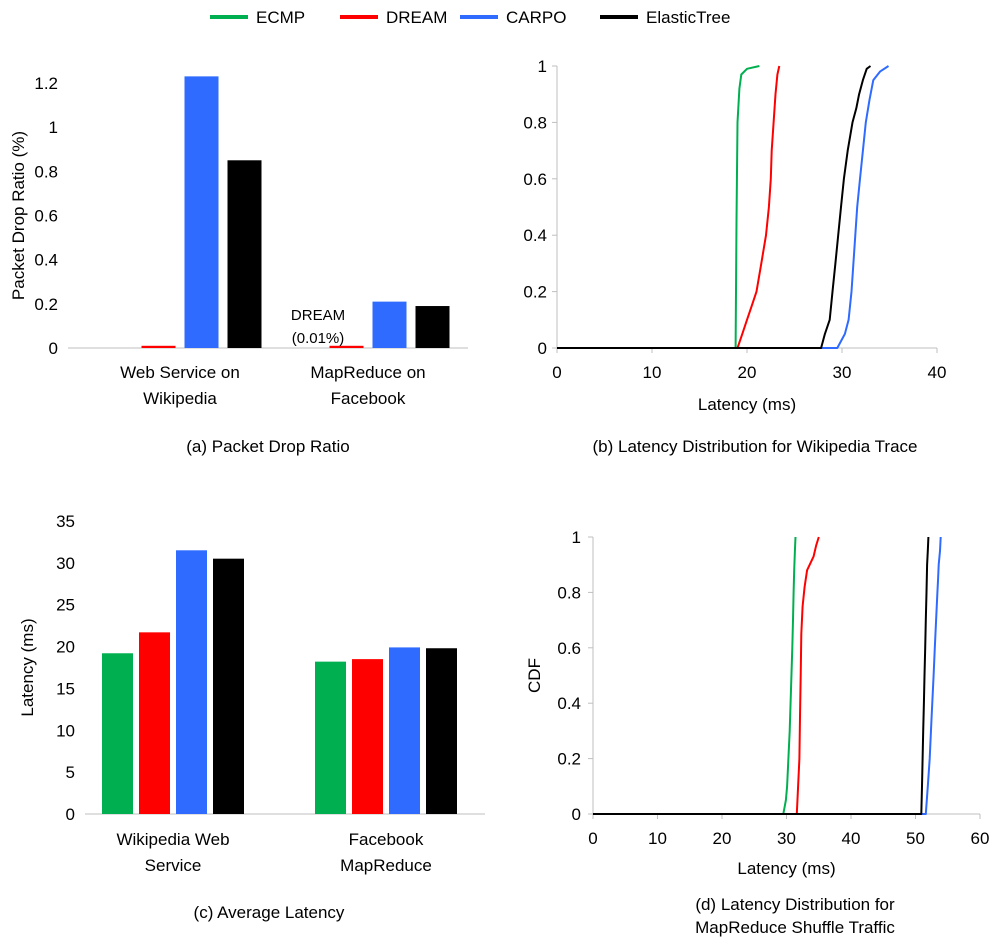 This screenshot has width=995, height=941. I want to click on panel-caption: (a) Packet Drop Ratio, so click(267, 446).